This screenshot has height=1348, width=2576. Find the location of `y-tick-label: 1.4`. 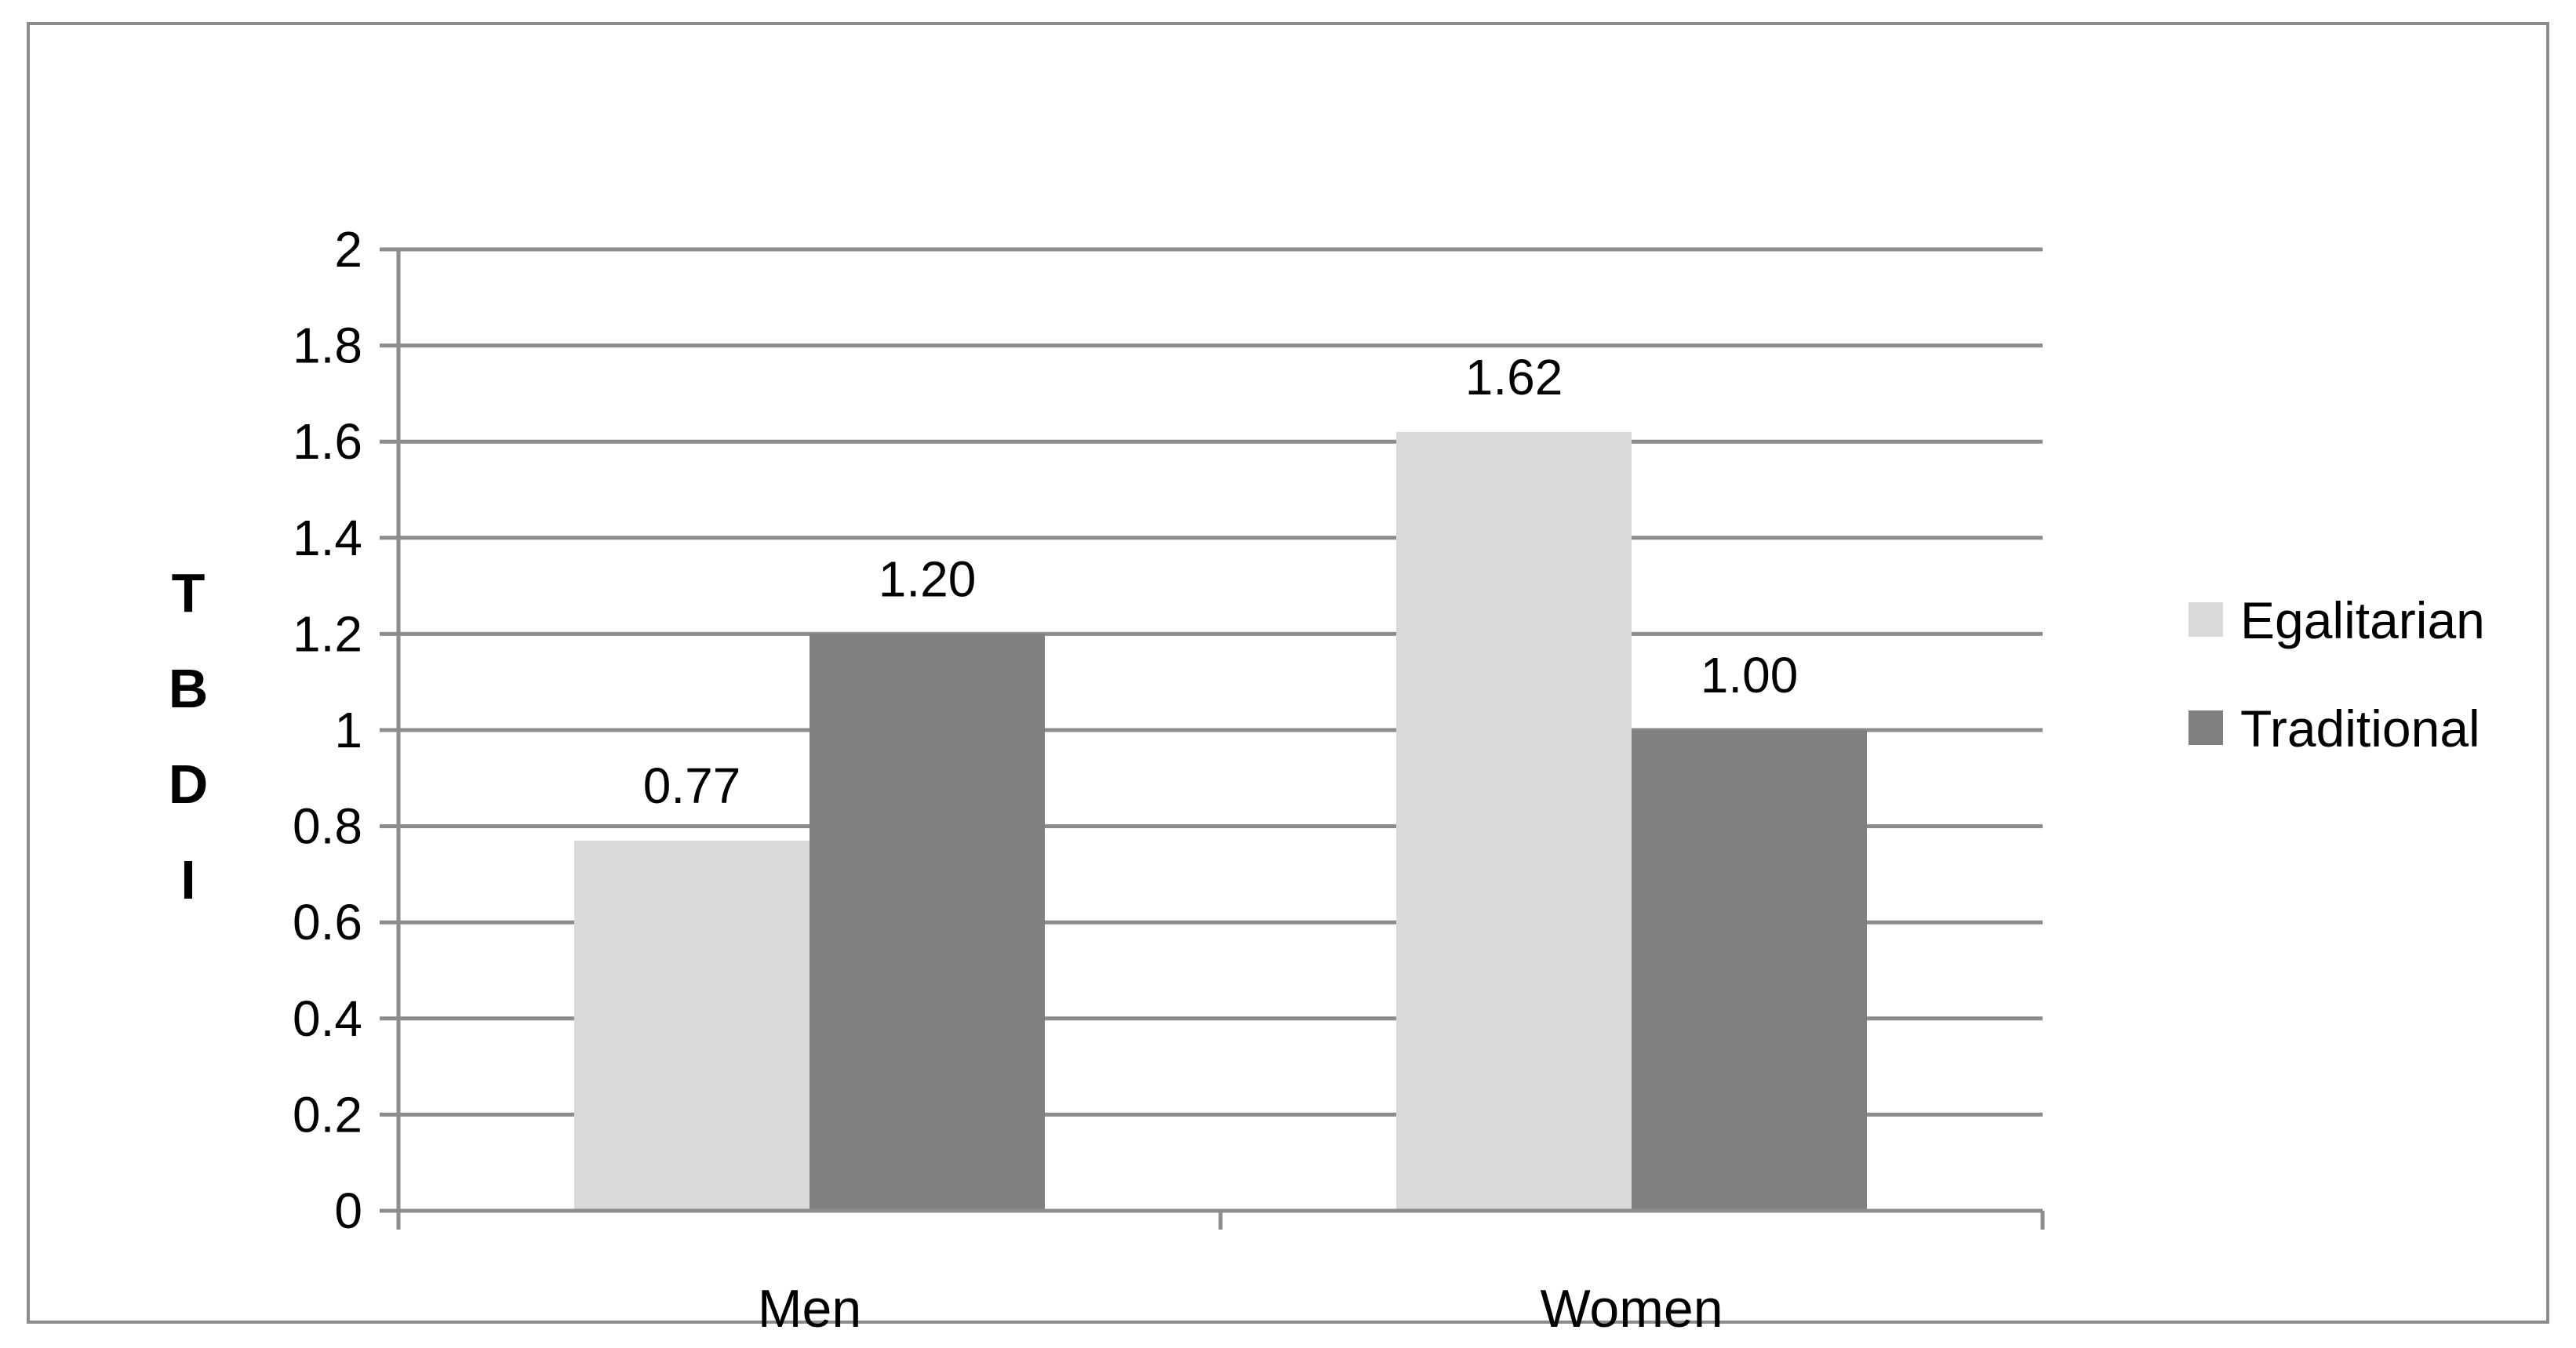

y-tick-label: 1.4 is located at coordinates (327, 538).